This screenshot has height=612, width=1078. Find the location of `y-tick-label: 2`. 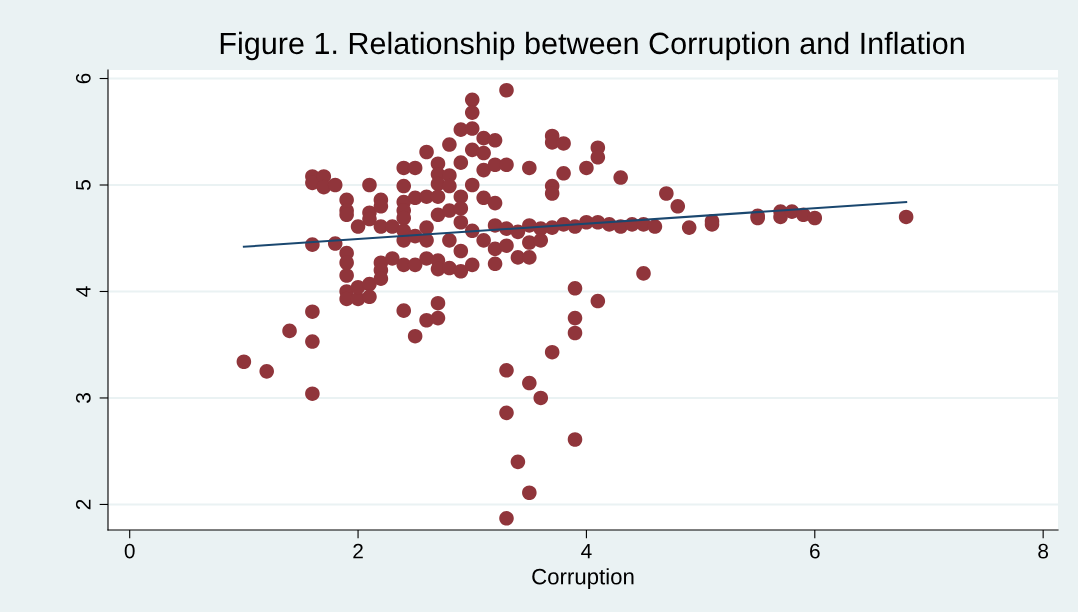

y-tick-label: 2 is located at coordinates (83, 504).